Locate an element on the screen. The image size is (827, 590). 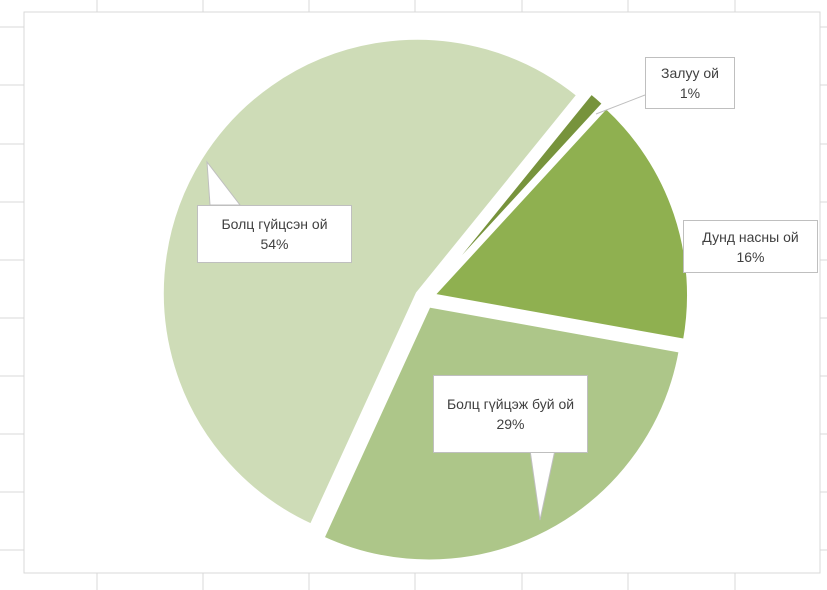
label-name: Болц гүйцсэн ой is located at coordinates (274, 224).